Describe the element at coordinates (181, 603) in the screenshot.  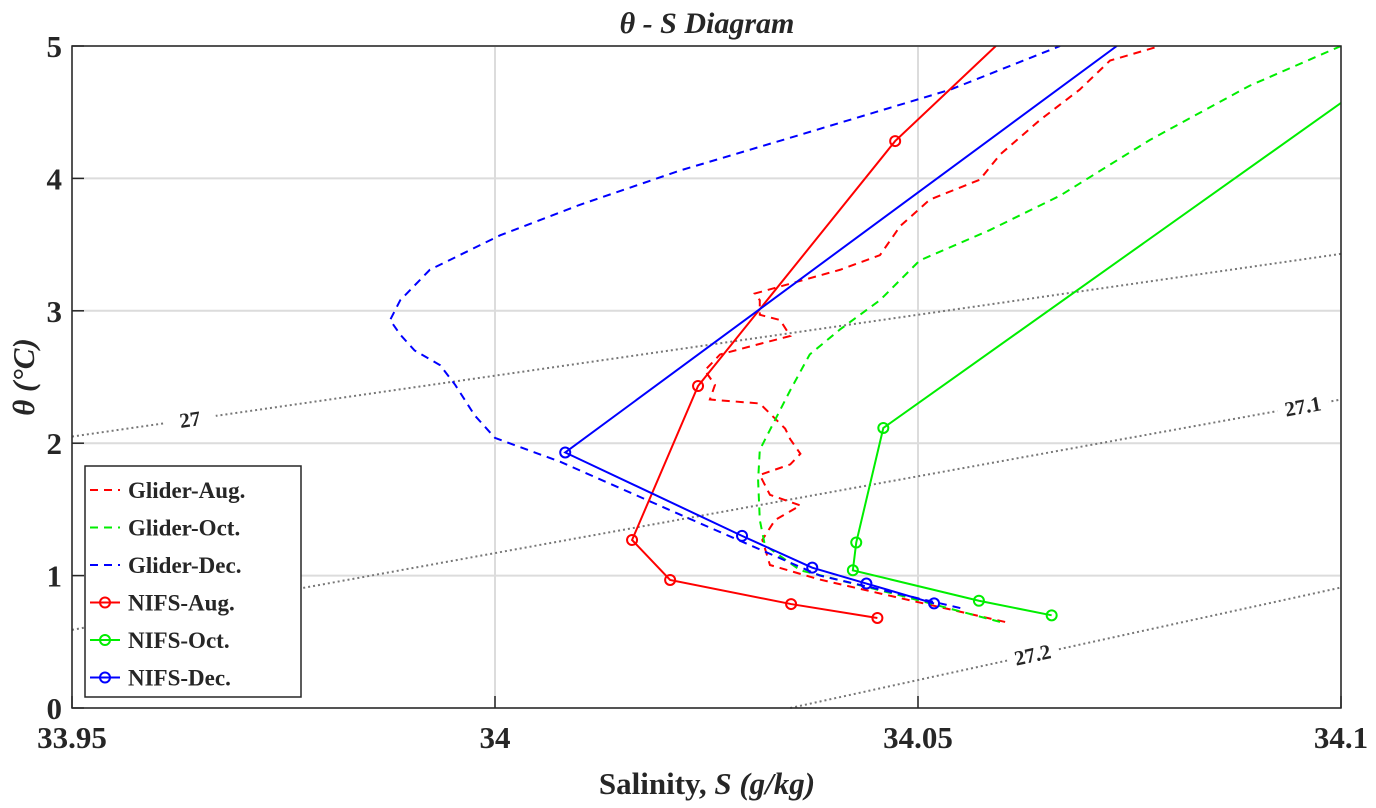
I see `legend-label: NIFS-Aug.` at that location.